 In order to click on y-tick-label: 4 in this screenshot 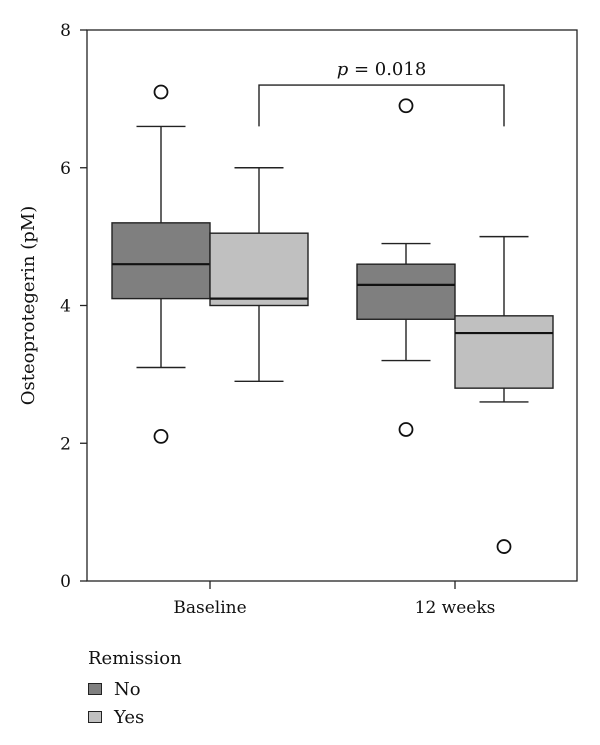, I will do `click(65, 307)`.